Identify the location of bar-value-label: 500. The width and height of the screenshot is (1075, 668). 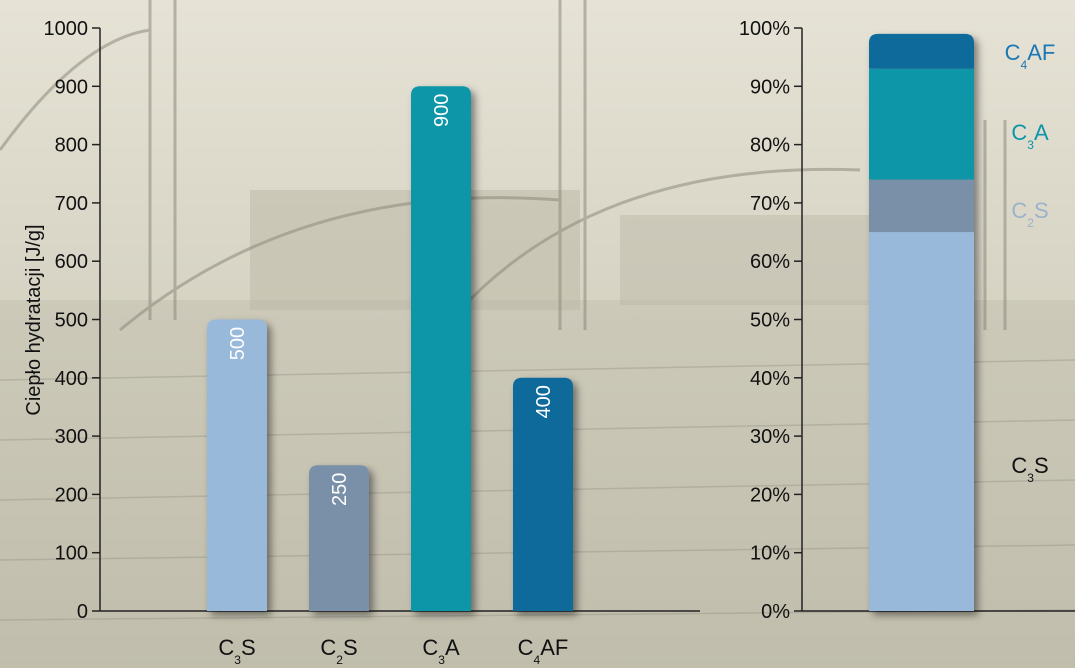
(238, 343).